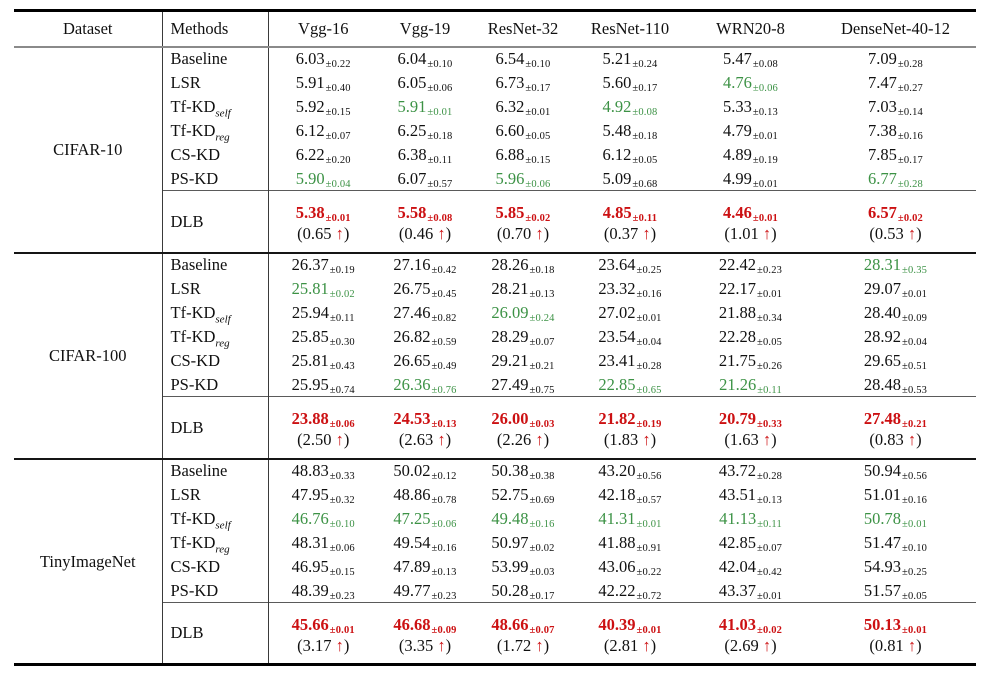  What do you see at coordinates (645, 160) in the screenshot?
I see `std-dev: ±0.05` at bounding box center [645, 160].